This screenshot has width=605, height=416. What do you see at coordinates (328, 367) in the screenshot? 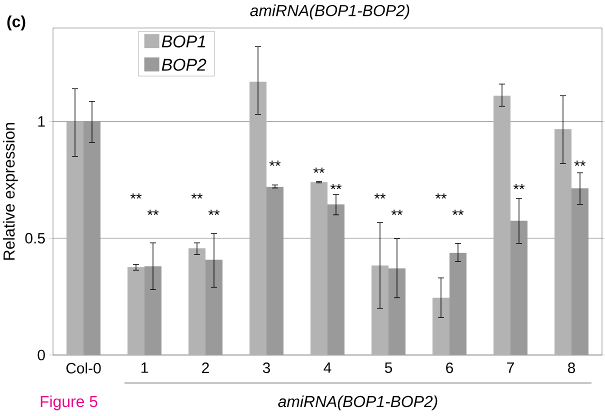
I see `x-tick-label: 4` at bounding box center [328, 367].